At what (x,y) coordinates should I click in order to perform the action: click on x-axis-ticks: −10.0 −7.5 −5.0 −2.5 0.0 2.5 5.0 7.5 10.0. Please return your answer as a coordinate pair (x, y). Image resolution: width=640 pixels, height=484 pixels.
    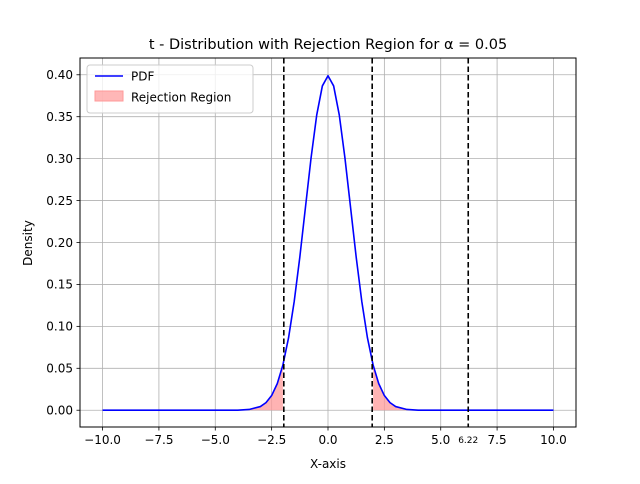
    Looking at the image, I should click on (325, 437).